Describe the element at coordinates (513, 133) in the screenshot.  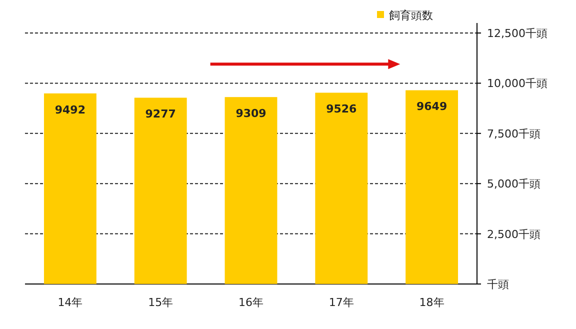
I see `y-tick-label: 7,500千頭` at that location.